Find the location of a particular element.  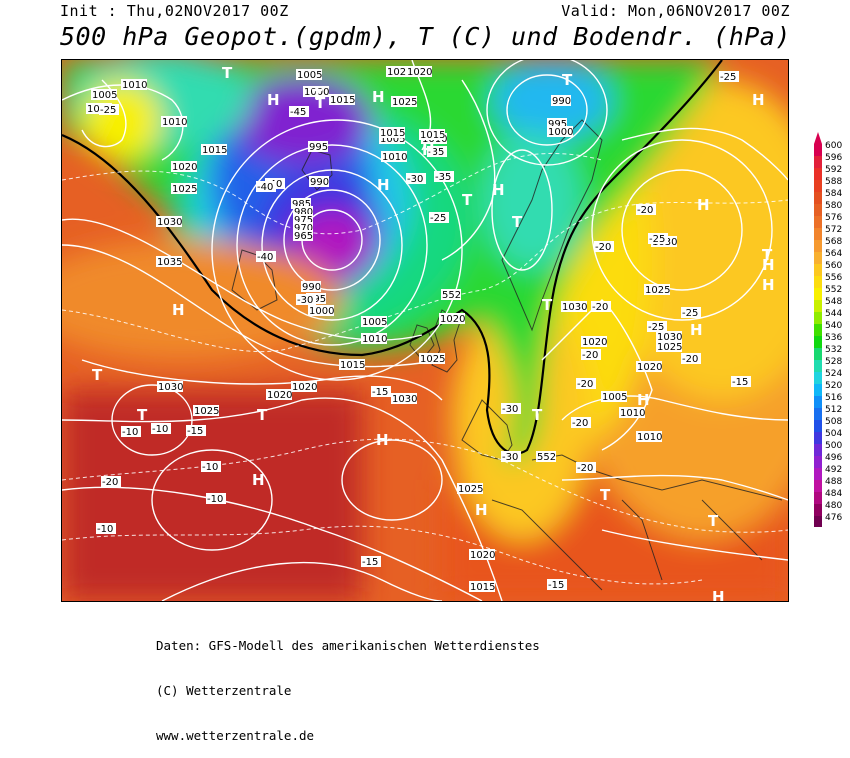

legend-value: 560 is located at coordinates (833, 266).